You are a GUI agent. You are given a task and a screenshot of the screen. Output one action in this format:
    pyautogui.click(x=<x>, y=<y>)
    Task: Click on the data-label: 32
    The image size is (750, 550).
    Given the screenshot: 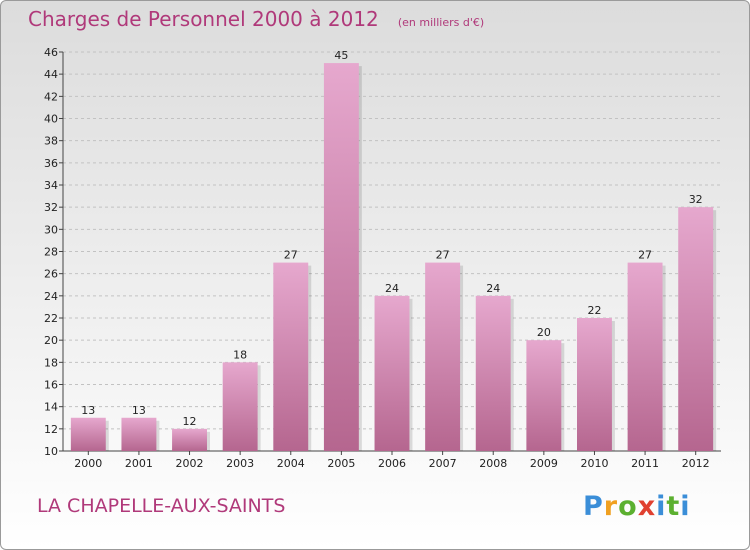 What is the action you would take?
    pyautogui.click(x=696, y=199)
    